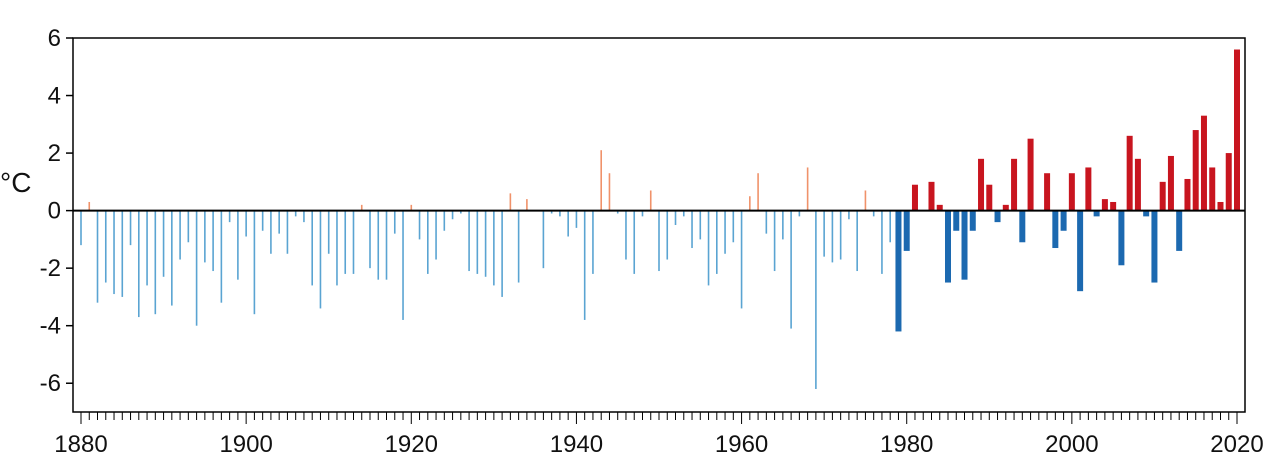 This screenshot has height=473, width=1280. I want to click on bar-2003, so click(1096, 213).